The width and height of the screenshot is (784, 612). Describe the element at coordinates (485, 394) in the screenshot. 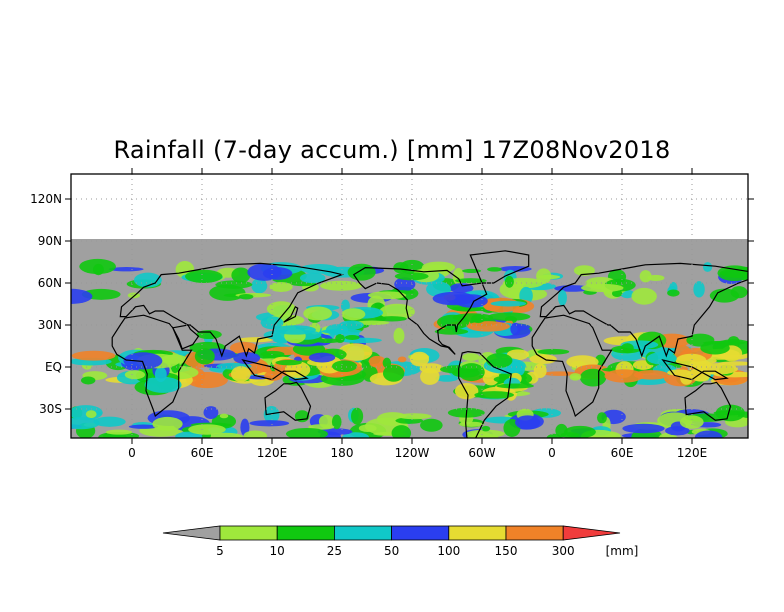

I see `coastline-south-america` at that location.